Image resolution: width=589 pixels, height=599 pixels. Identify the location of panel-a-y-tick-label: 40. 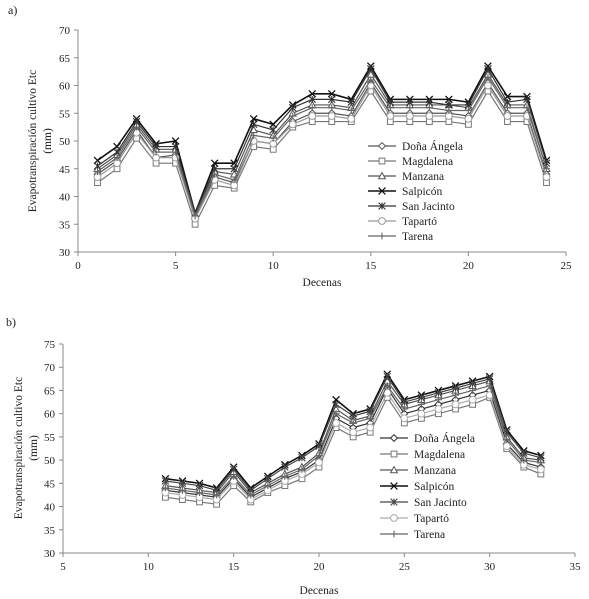
(65, 198).